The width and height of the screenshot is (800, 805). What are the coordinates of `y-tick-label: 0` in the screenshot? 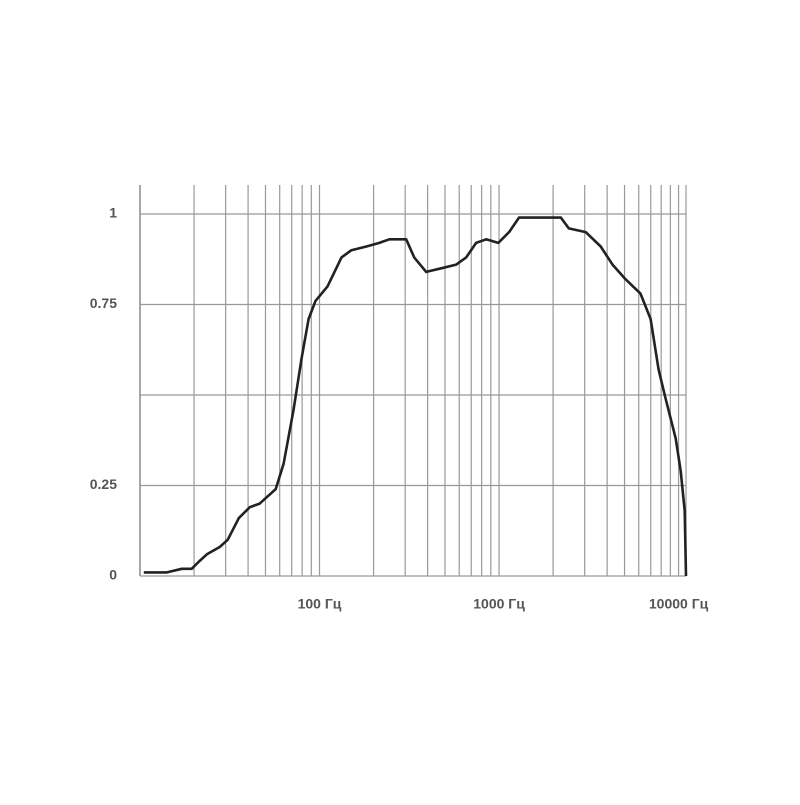 It's located at (113, 575).